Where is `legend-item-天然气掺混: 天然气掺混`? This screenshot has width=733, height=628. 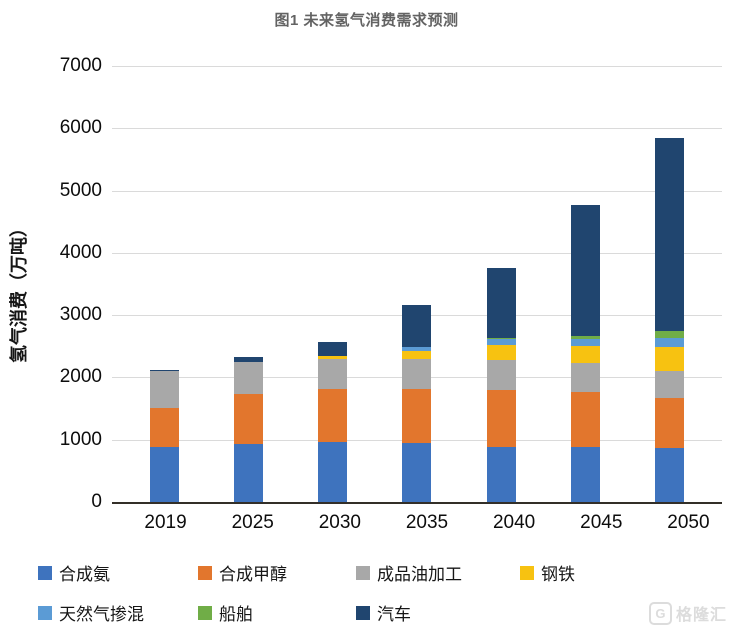 legend-item-天然气掺混: 天然气掺混 is located at coordinates (118, 612).